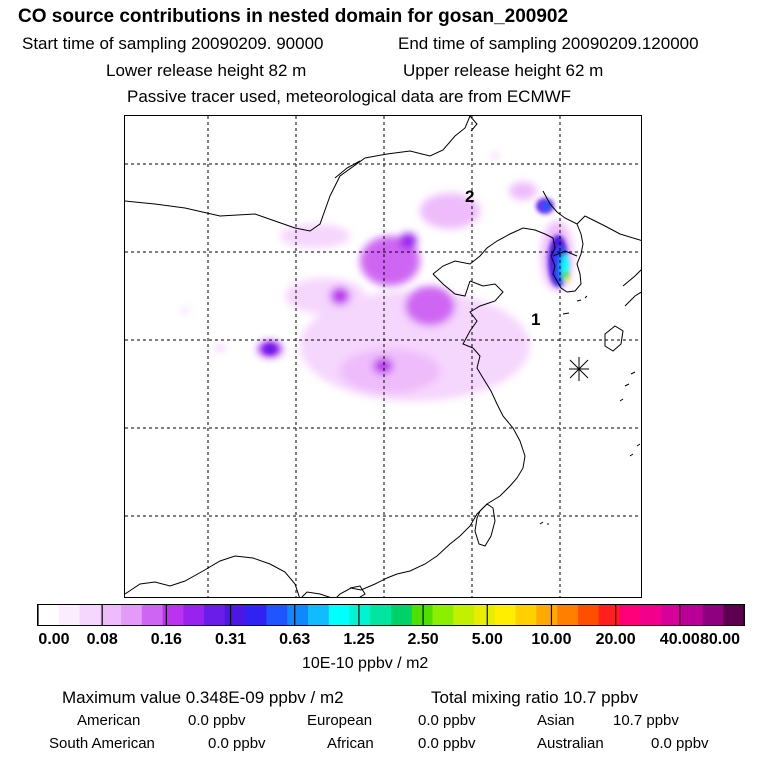 The height and width of the screenshot is (768, 768). What do you see at coordinates (551, 639) in the screenshot?
I see `colorbar-tick-label: 10.00` at bounding box center [551, 639].